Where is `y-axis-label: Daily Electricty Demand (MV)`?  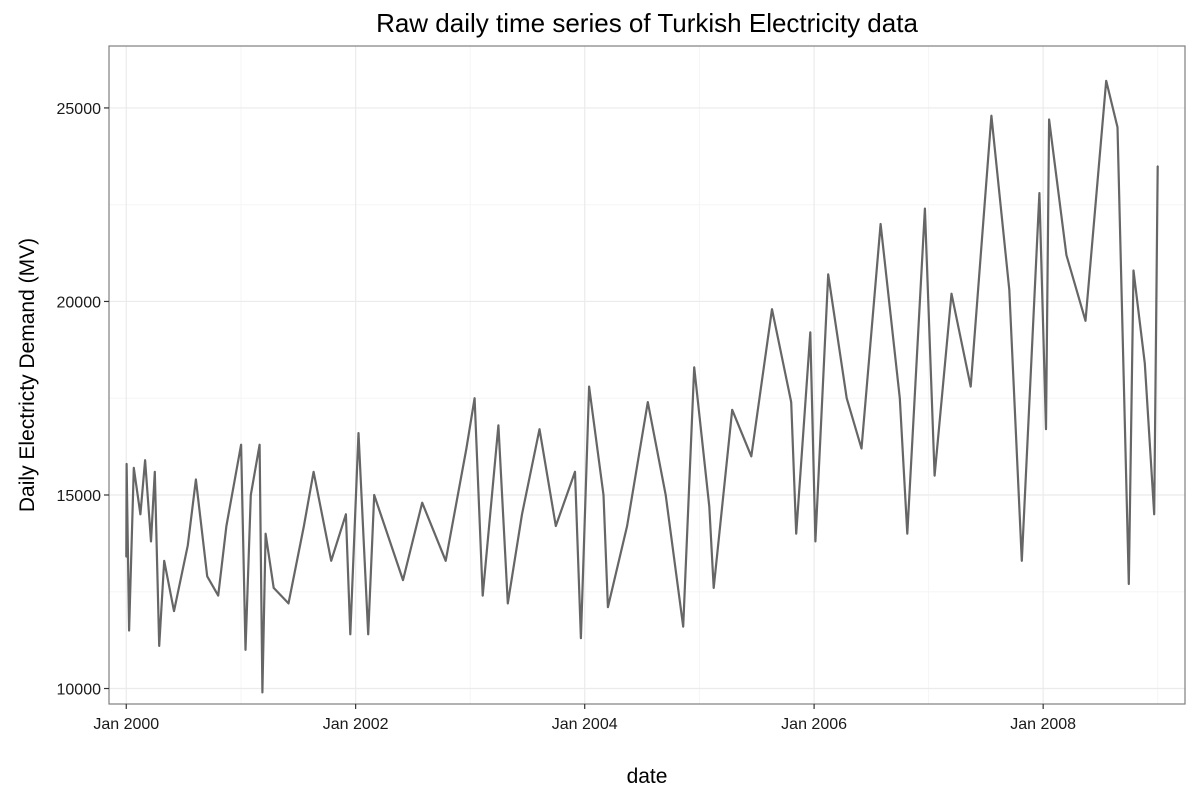
y-axis-label: Daily Electricty Demand (MV) is located at coordinates (27, 375).